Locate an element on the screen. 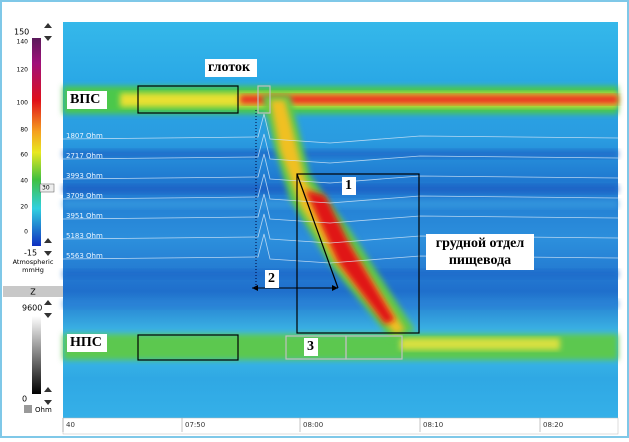 The height and width of the screenshot is (442, 629). les-label: НПС is located at coordinates (86, 342).